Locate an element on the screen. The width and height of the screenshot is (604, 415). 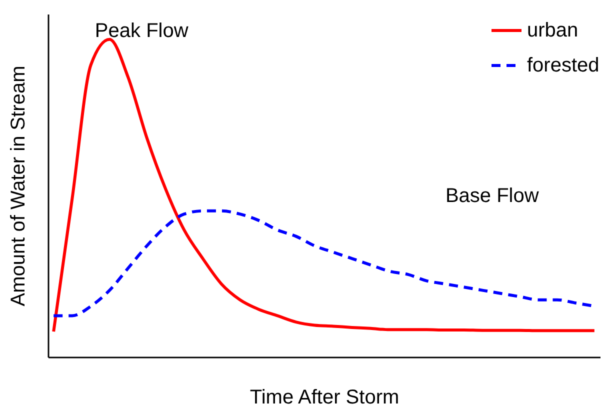
legend-label: urban is located at coordinates (552, 31).